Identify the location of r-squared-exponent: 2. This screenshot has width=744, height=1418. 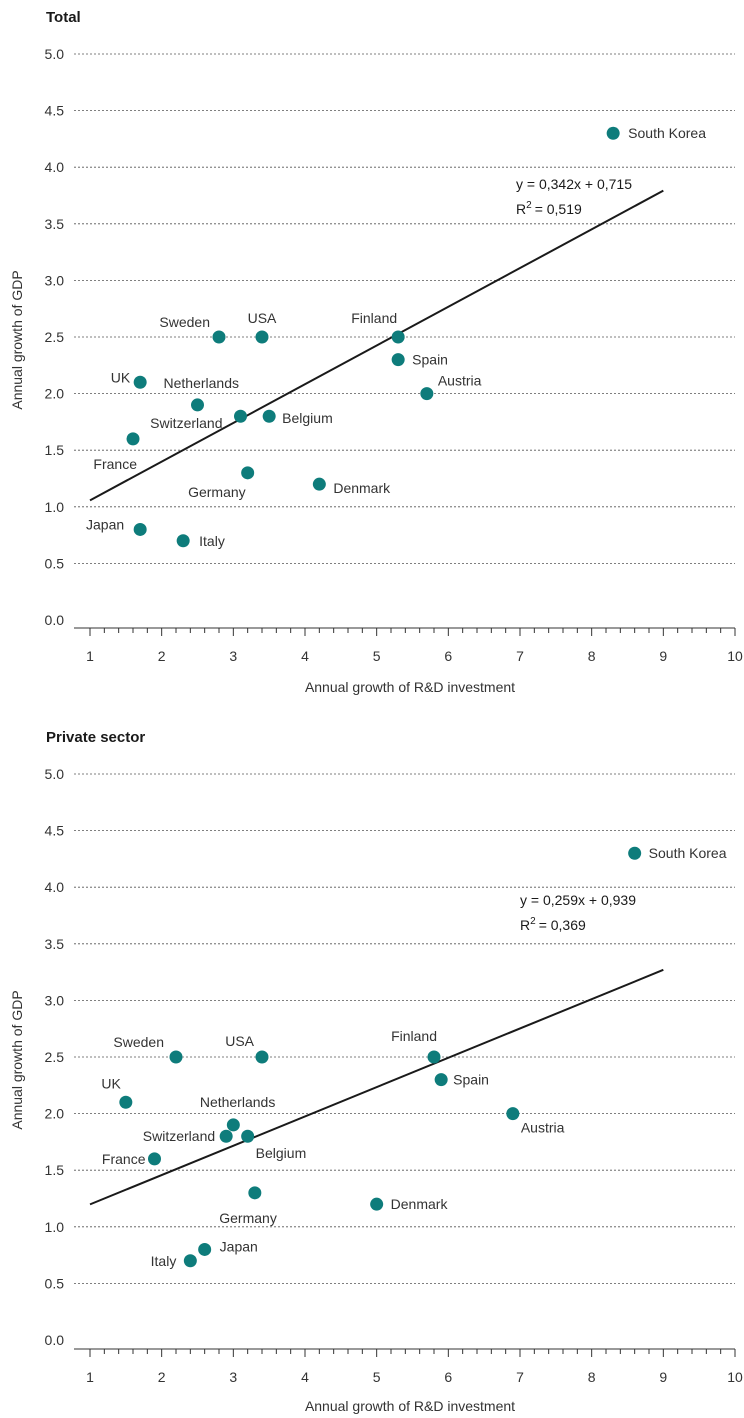
(533, 921).